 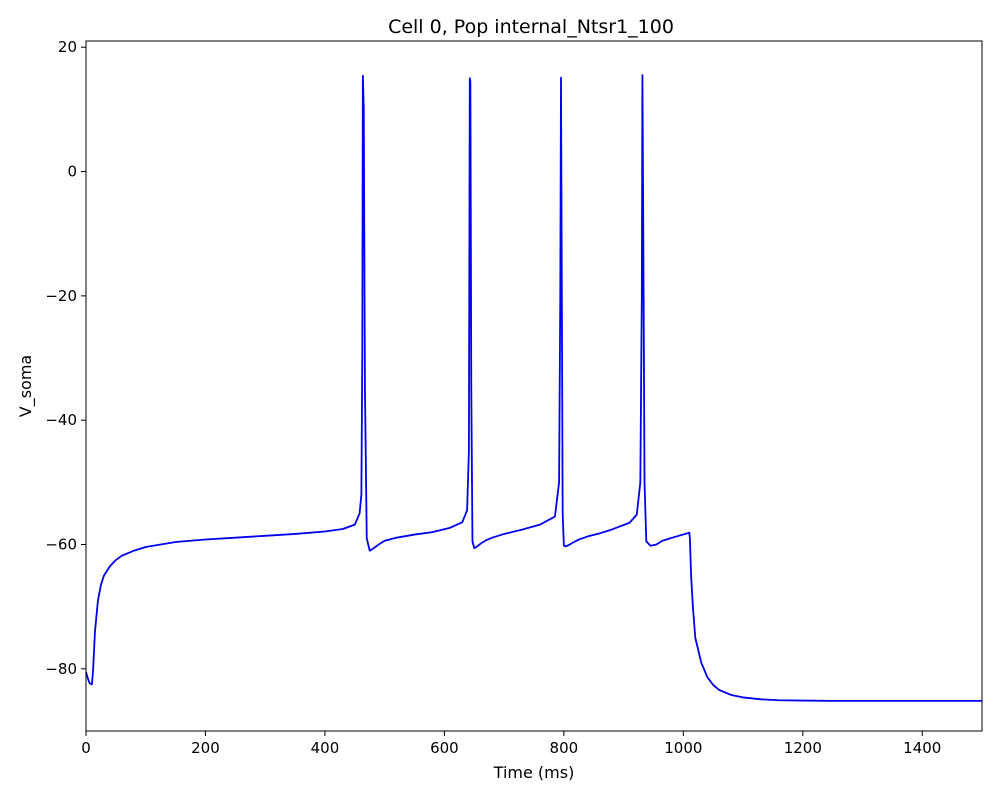 What do you see at coordinates (61, 296) in the screenshot?
I see `y-tick-label: −20` at bounding box center [61, 296].